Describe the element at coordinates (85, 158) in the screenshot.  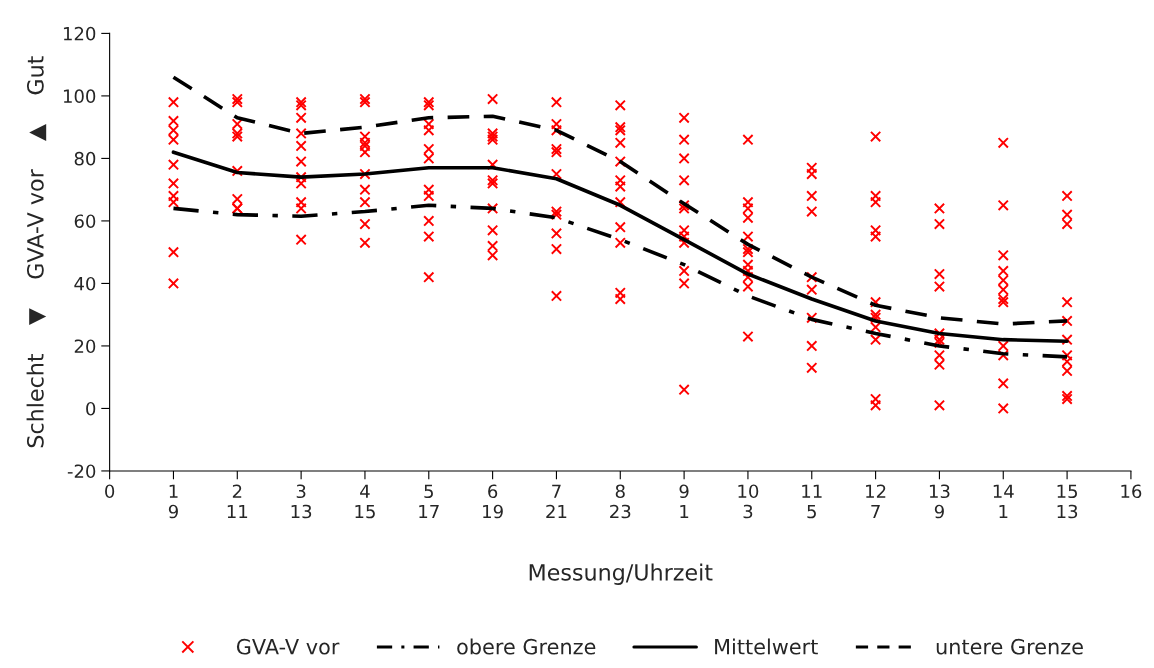
I see `y-tick-label: 80` at that location.